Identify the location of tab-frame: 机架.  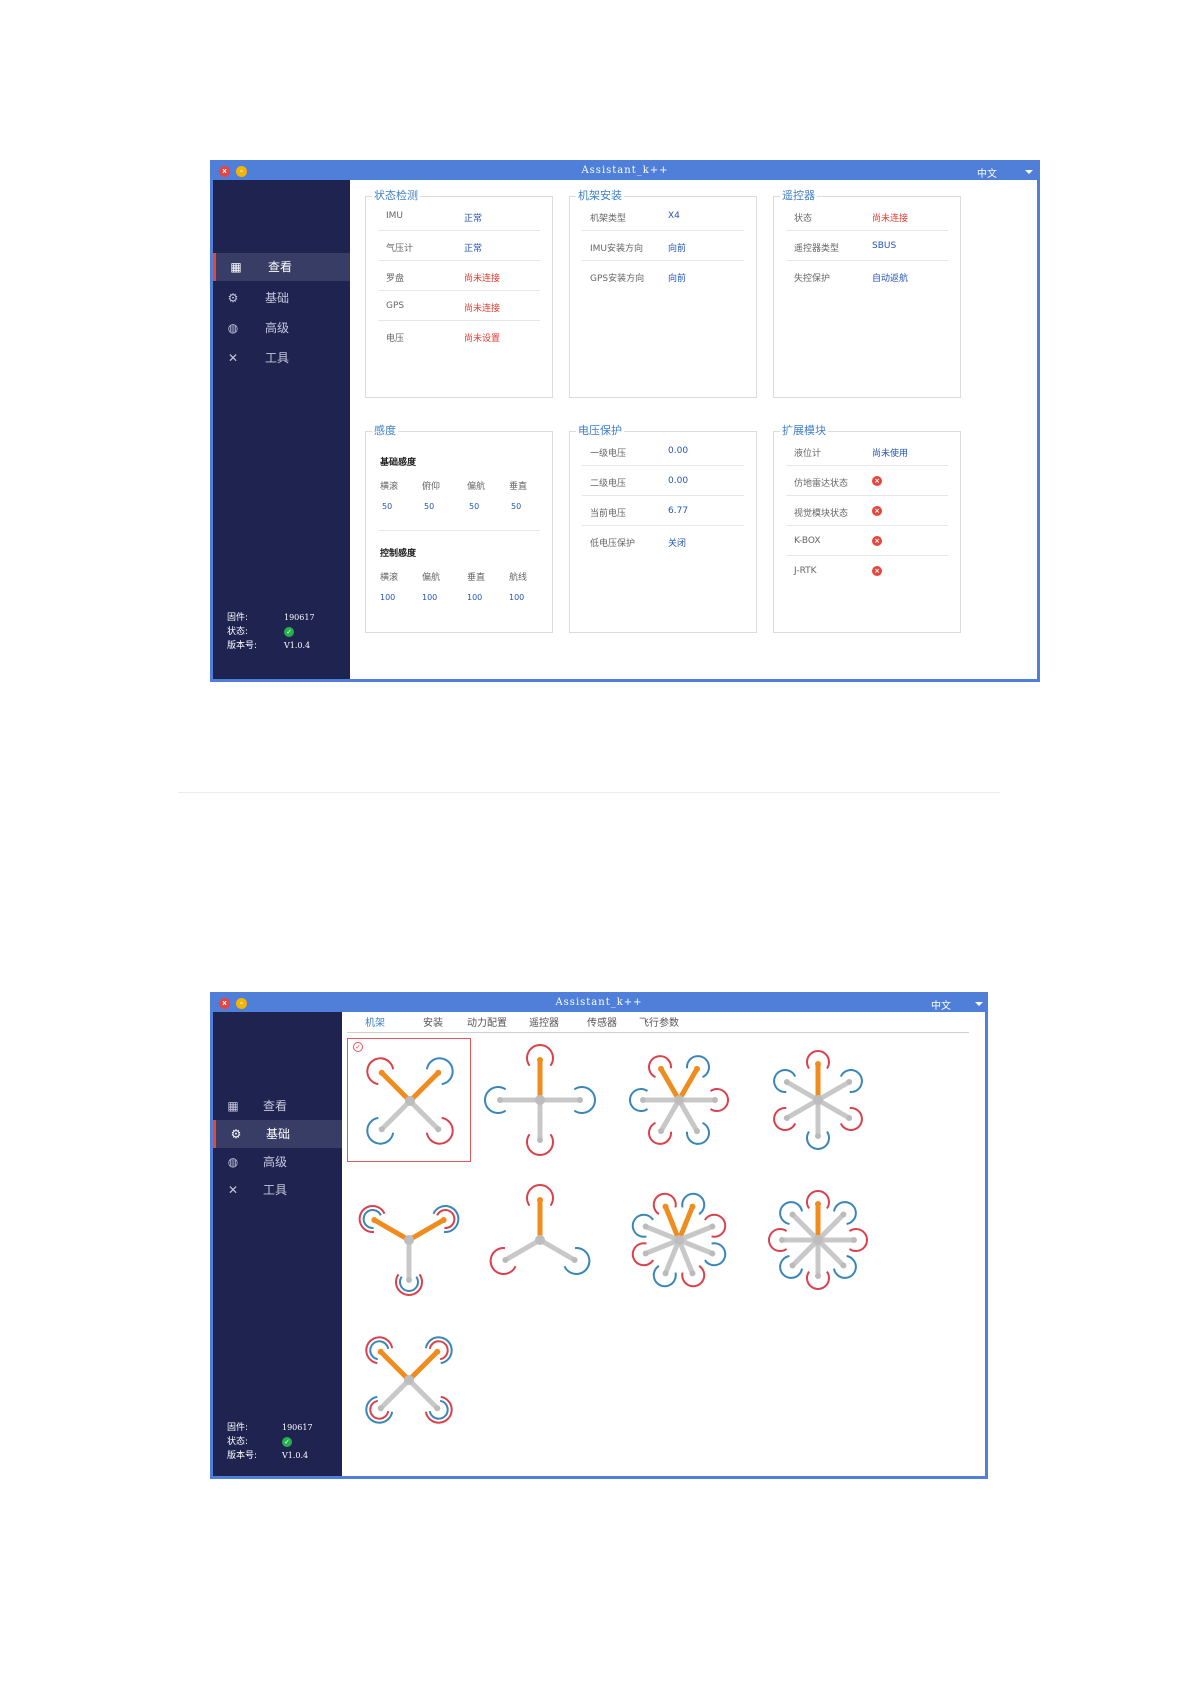
(375, 1023).